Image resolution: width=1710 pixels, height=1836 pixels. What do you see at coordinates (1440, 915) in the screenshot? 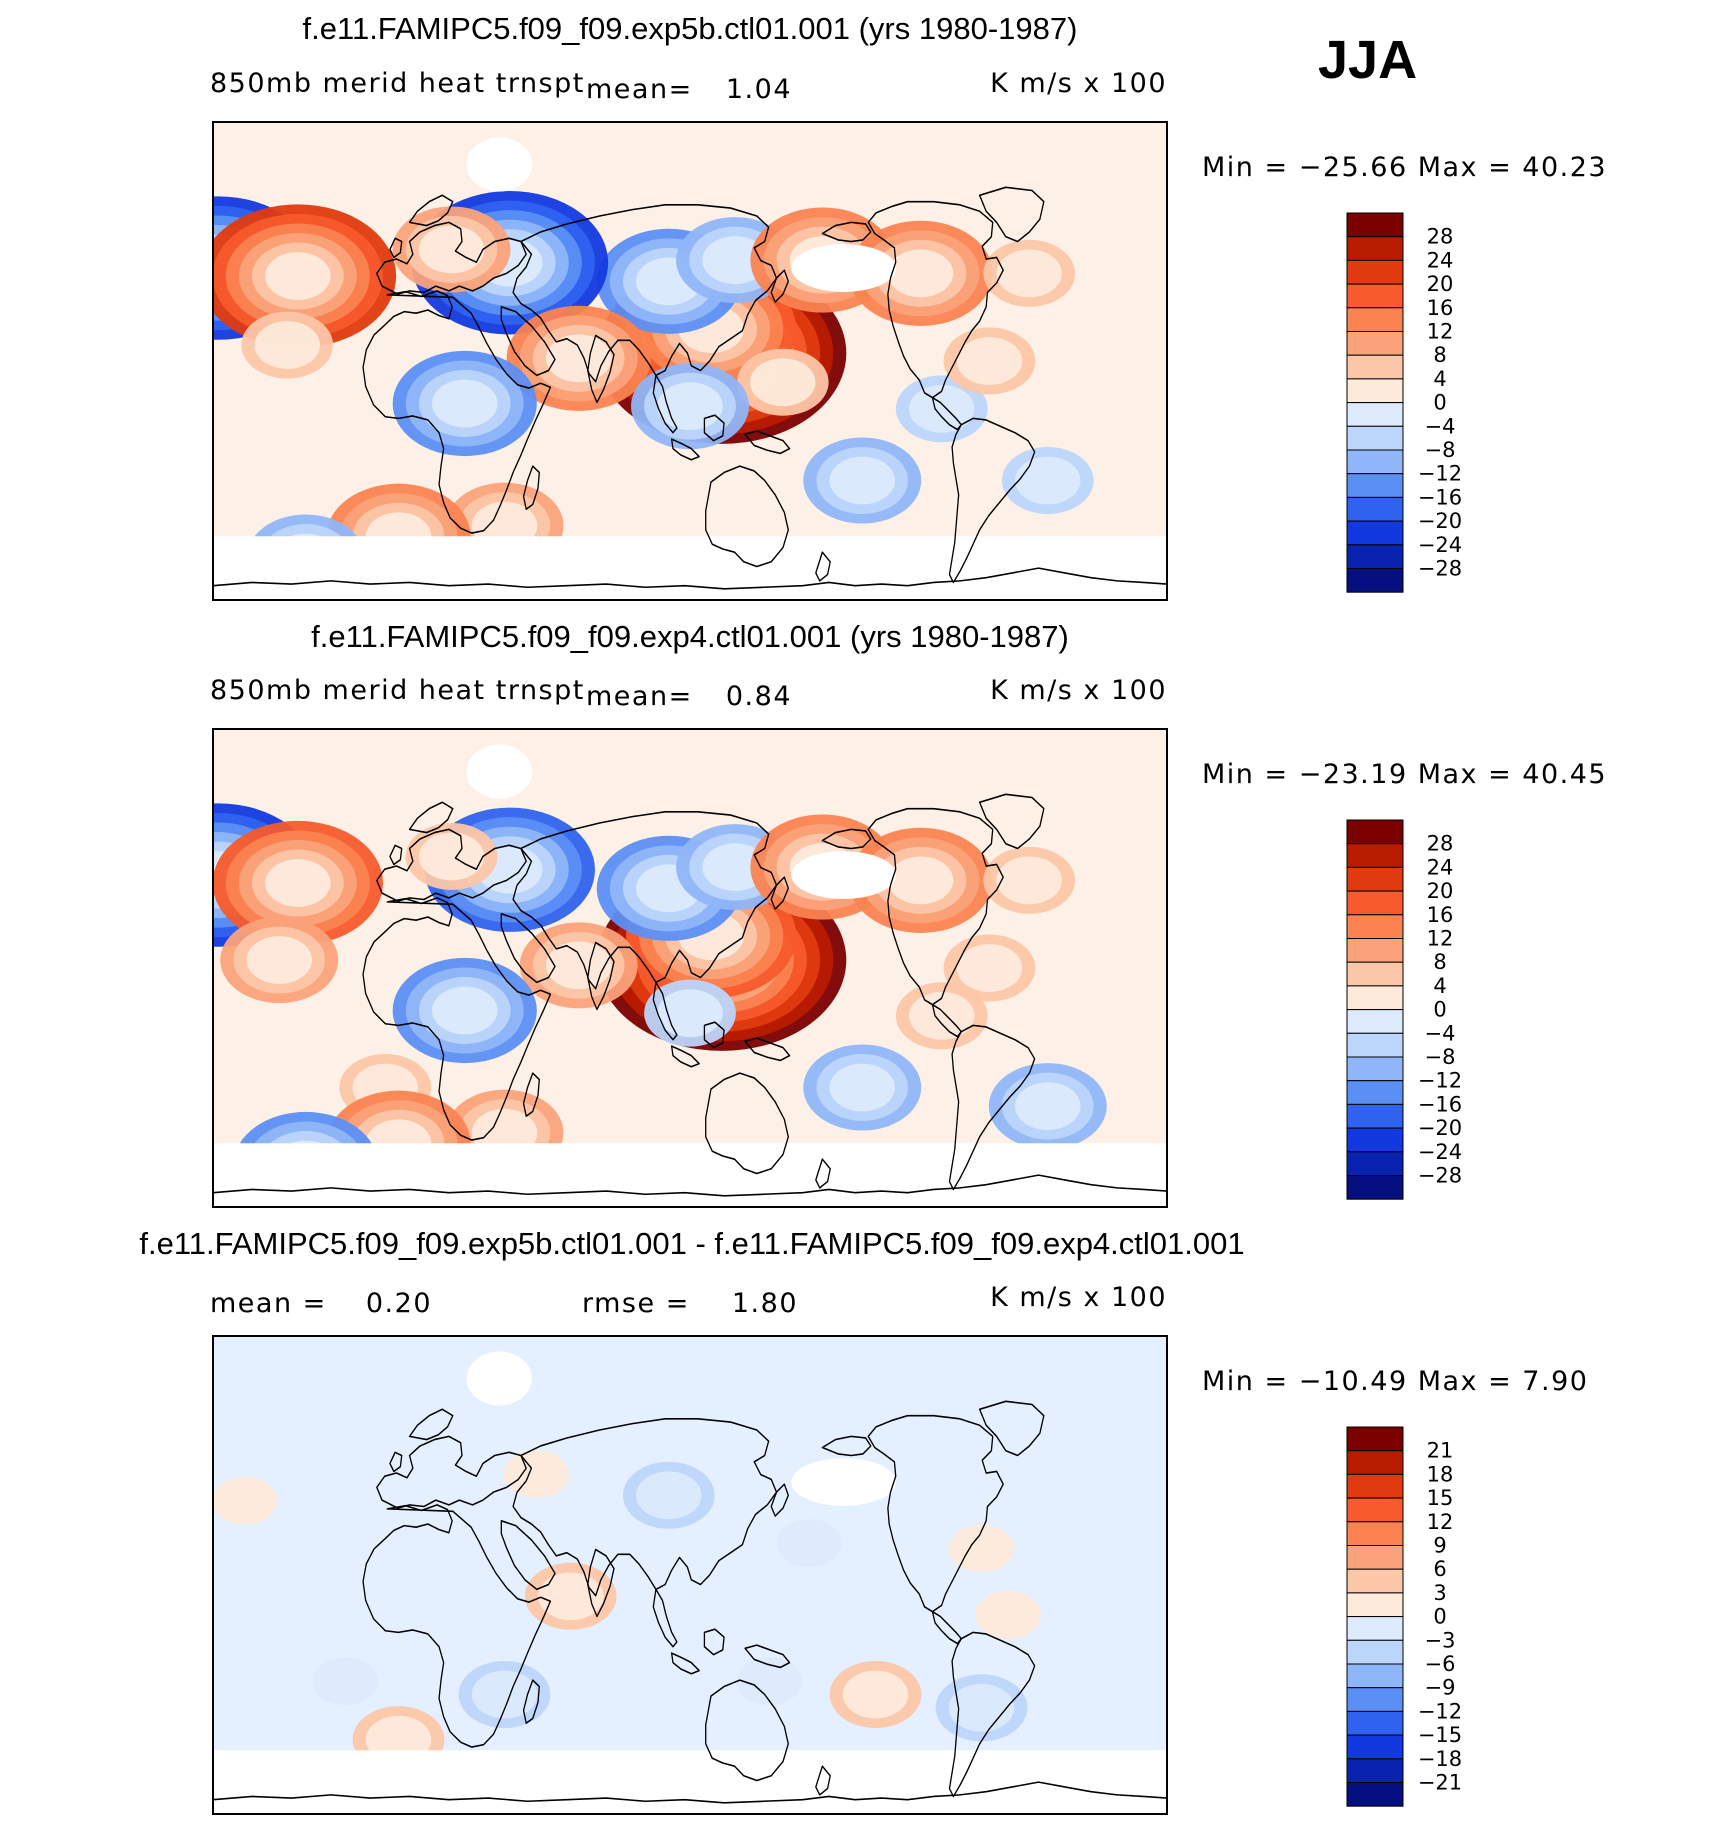
I see `panel-2-colorbar-label: 16` at bounding box center [1440, 915].